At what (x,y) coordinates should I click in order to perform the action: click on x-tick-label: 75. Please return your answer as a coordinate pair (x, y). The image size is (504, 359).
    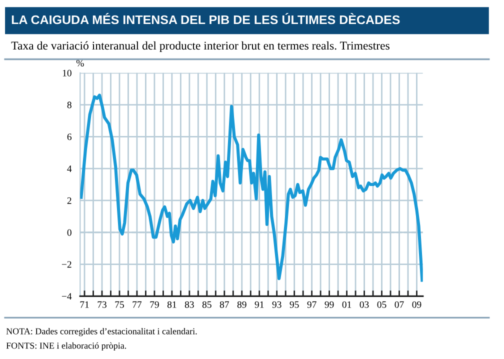
    Looking at the image, I should click on (119, 304).